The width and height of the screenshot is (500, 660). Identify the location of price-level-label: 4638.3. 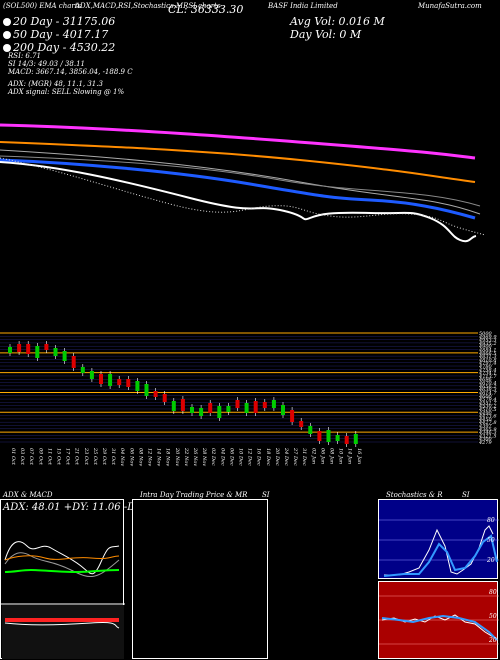
(487, 390).